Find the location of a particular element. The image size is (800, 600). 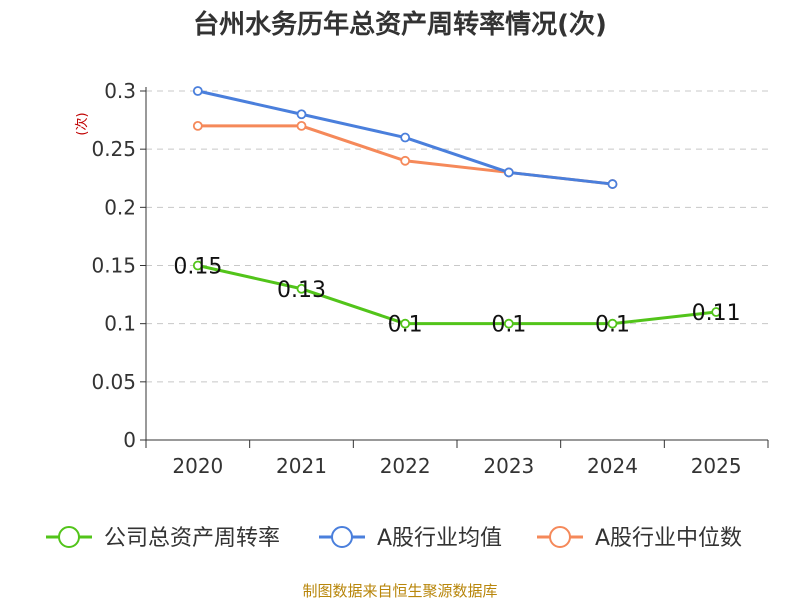

y-axis-label: (次) is located at coordinates (82, 123).